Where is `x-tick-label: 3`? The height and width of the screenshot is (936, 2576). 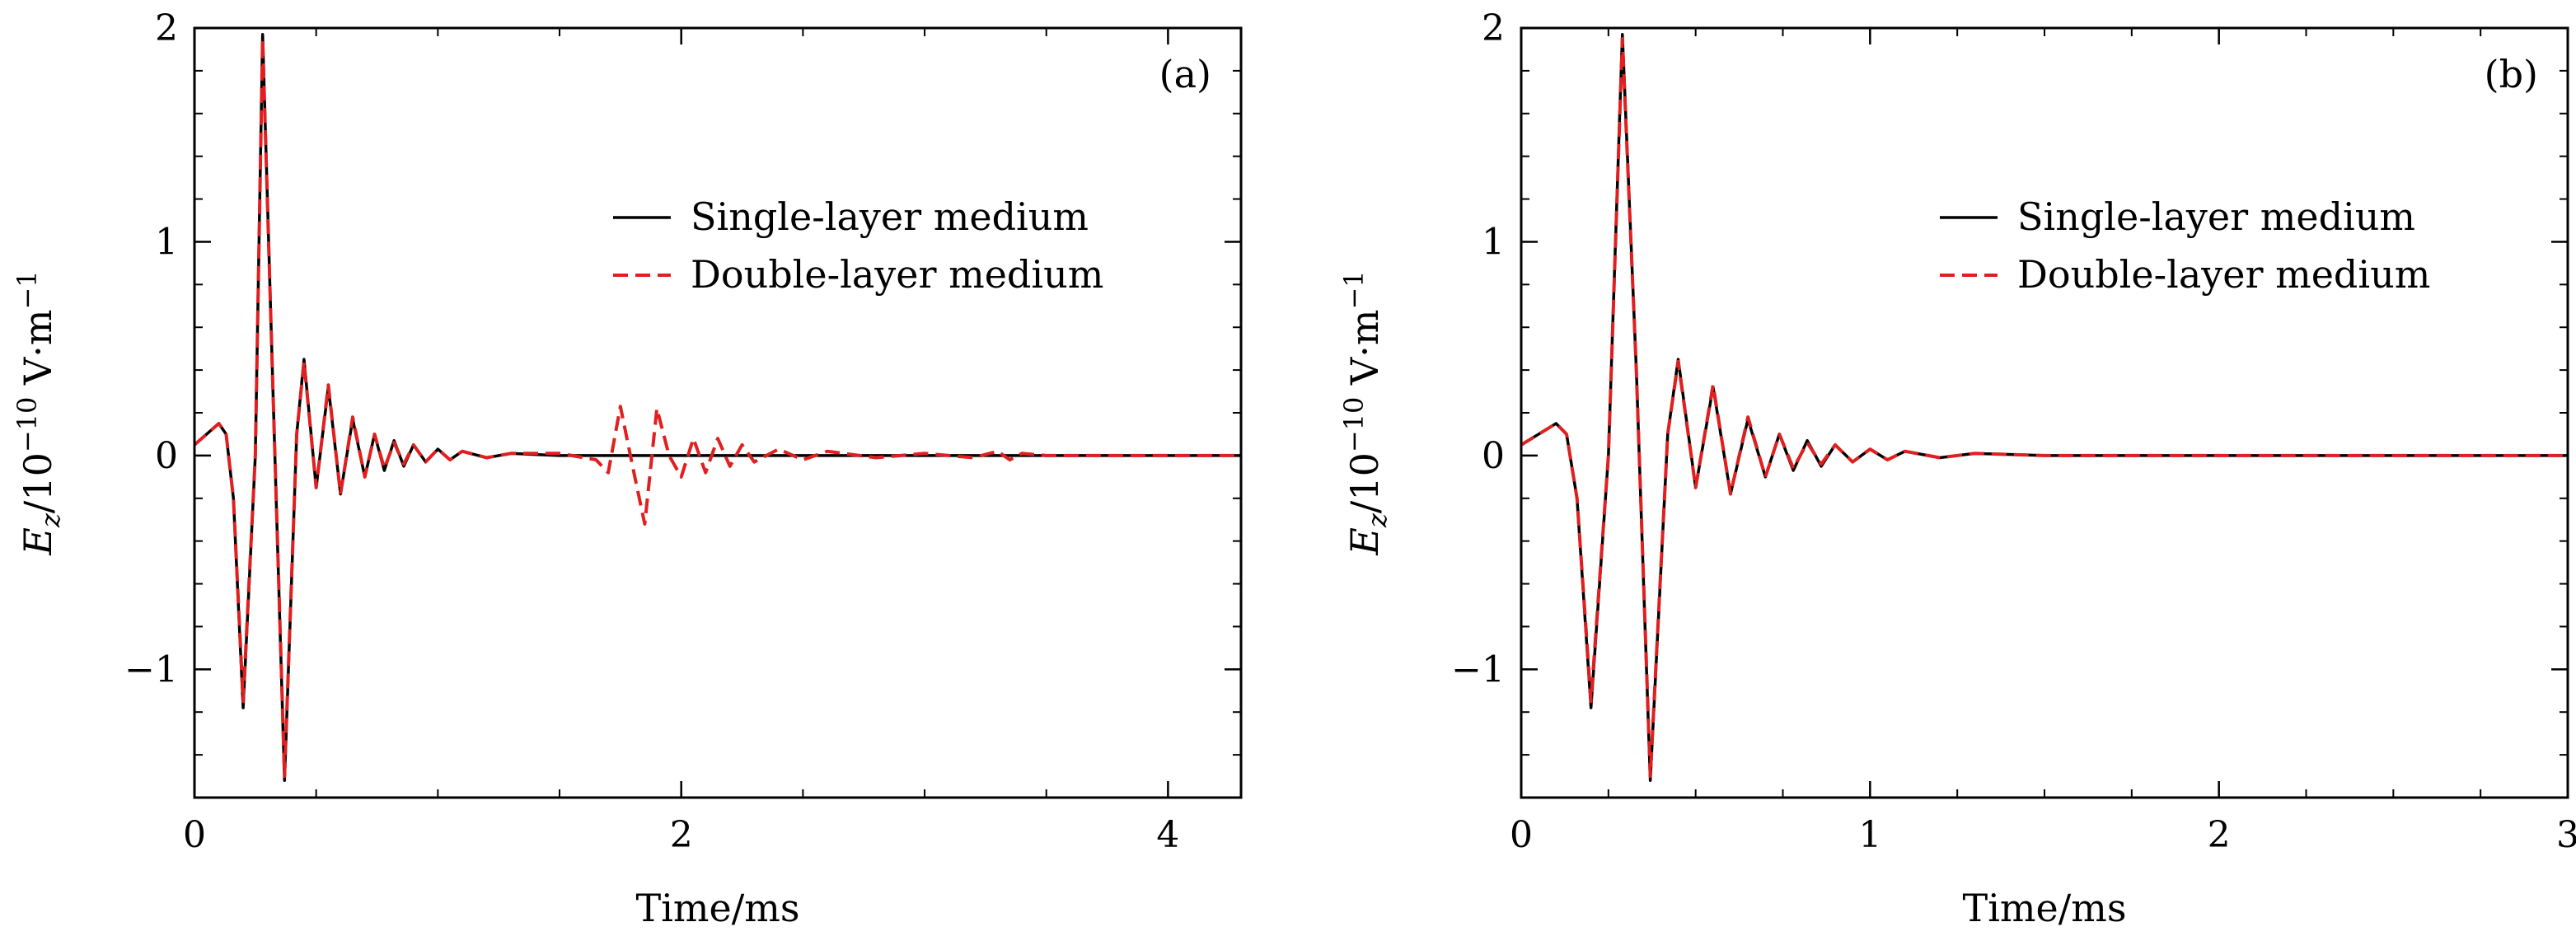 x-tick-label: 3 is located at coordinates (2566, 835).